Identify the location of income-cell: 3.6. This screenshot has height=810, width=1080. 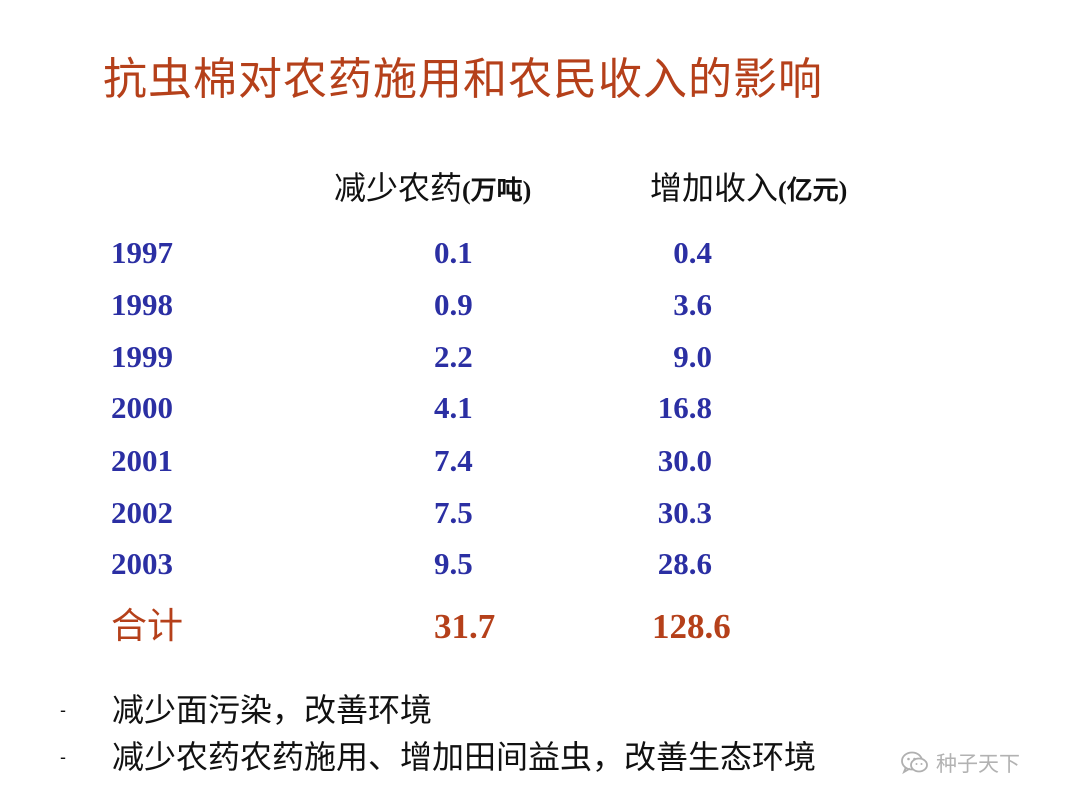
(692, 304).